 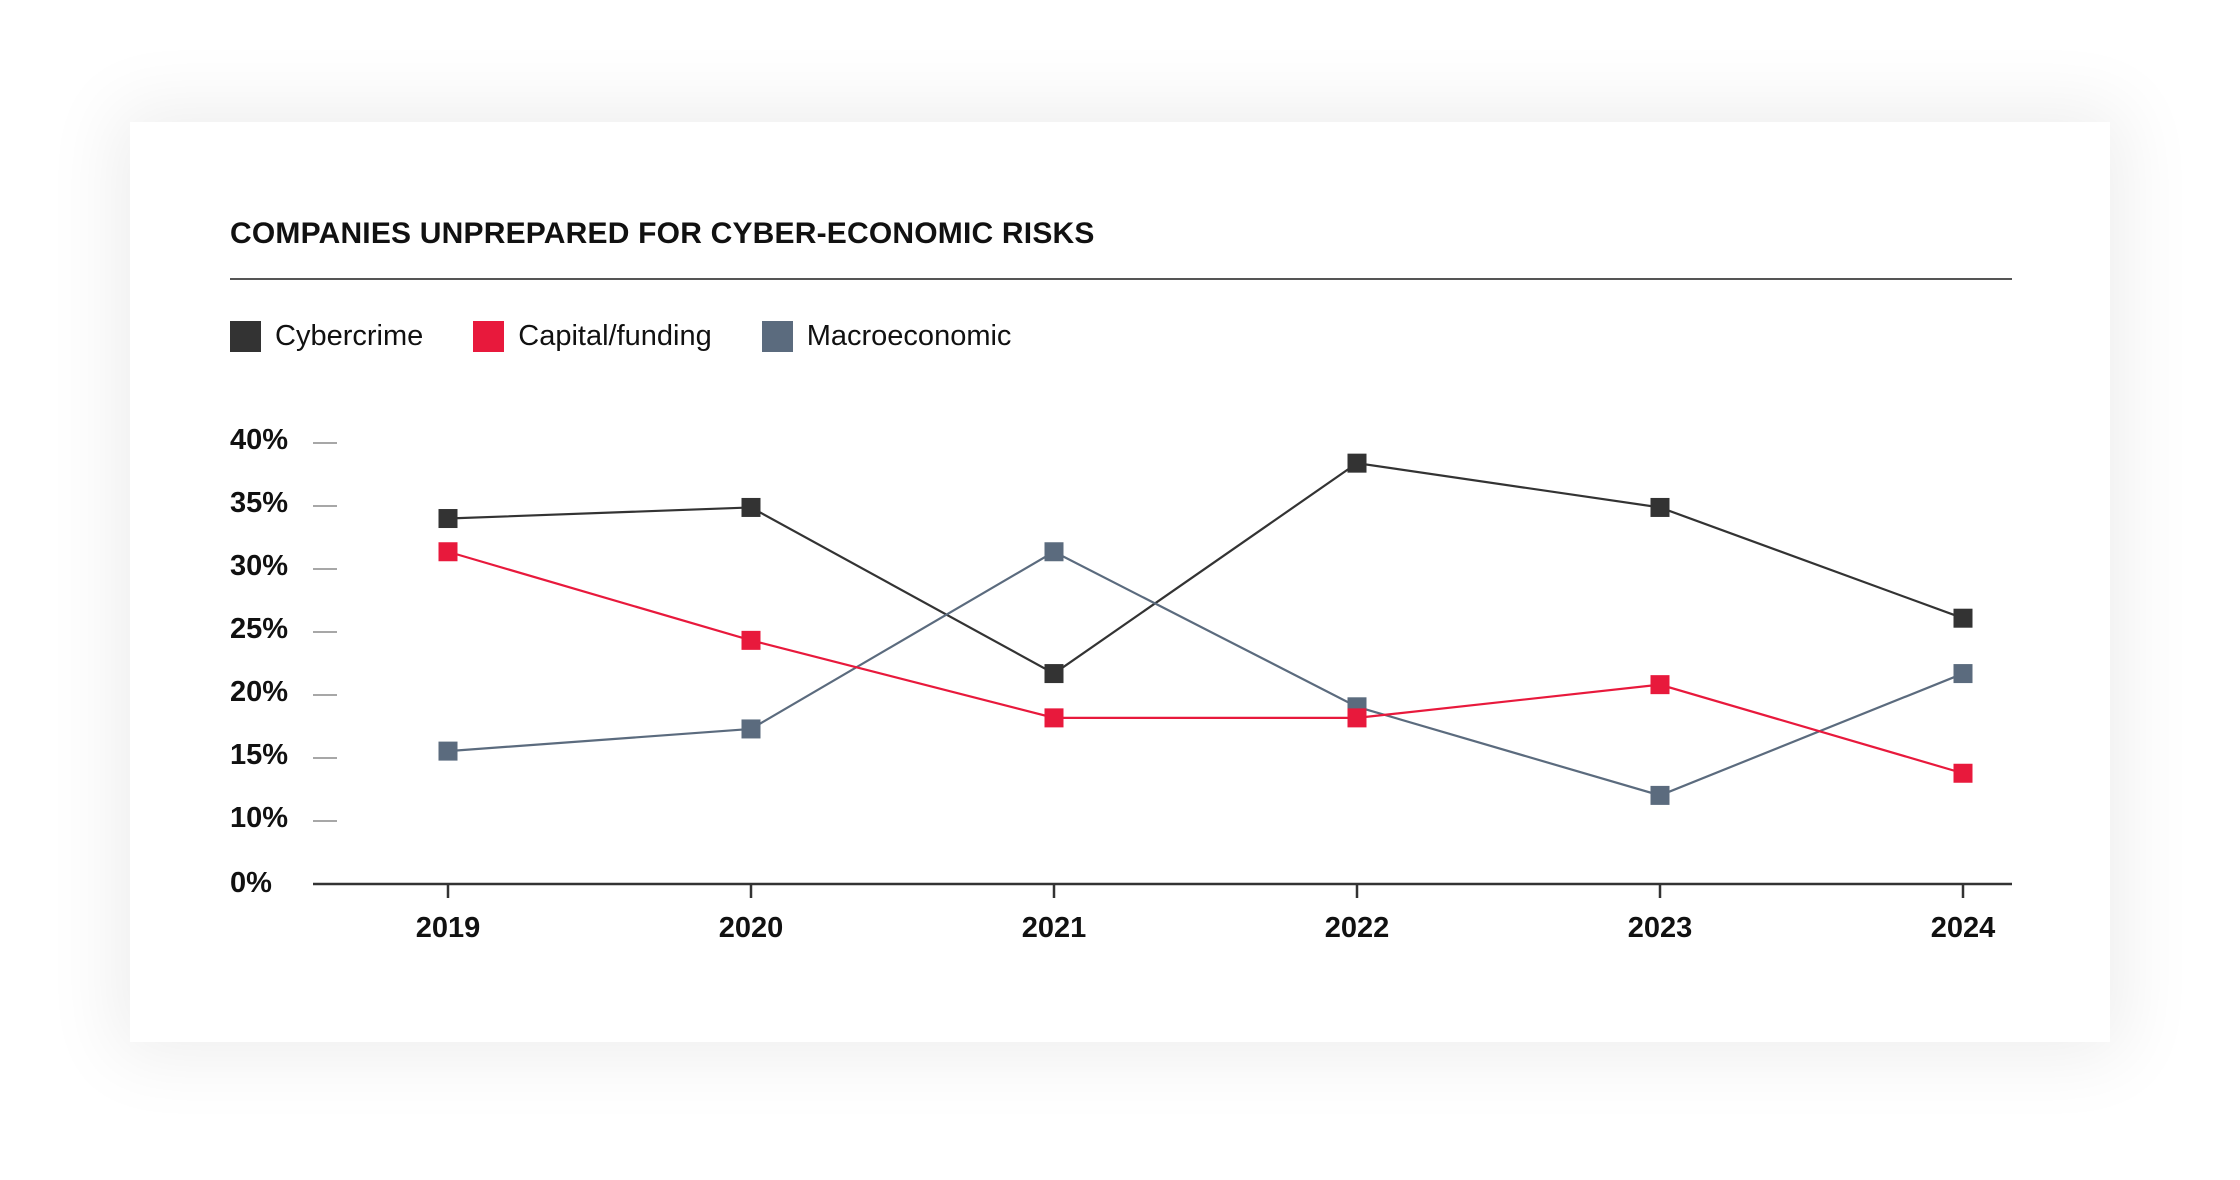 I want to click on legend-swatch-capital-funding, so click(x=489, y=336).